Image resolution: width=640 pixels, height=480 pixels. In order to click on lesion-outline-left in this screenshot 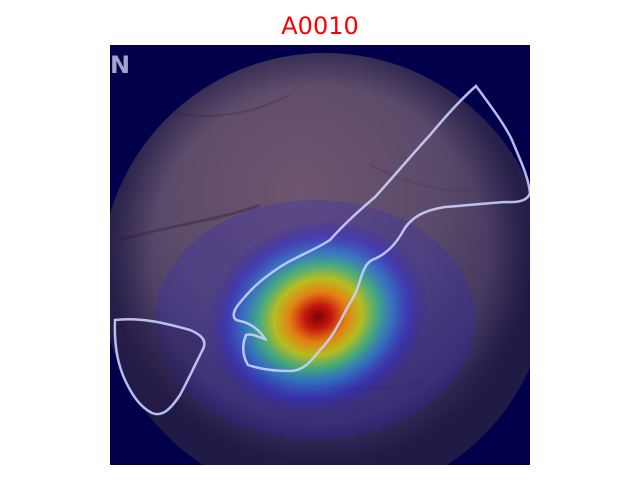, I will do `click(159, 366)`.